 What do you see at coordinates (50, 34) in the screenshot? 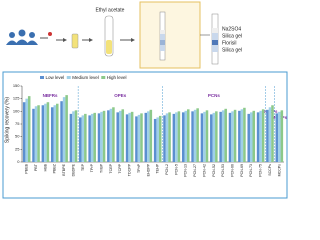
I see `blood-drop` at bounding box center [50, 34].